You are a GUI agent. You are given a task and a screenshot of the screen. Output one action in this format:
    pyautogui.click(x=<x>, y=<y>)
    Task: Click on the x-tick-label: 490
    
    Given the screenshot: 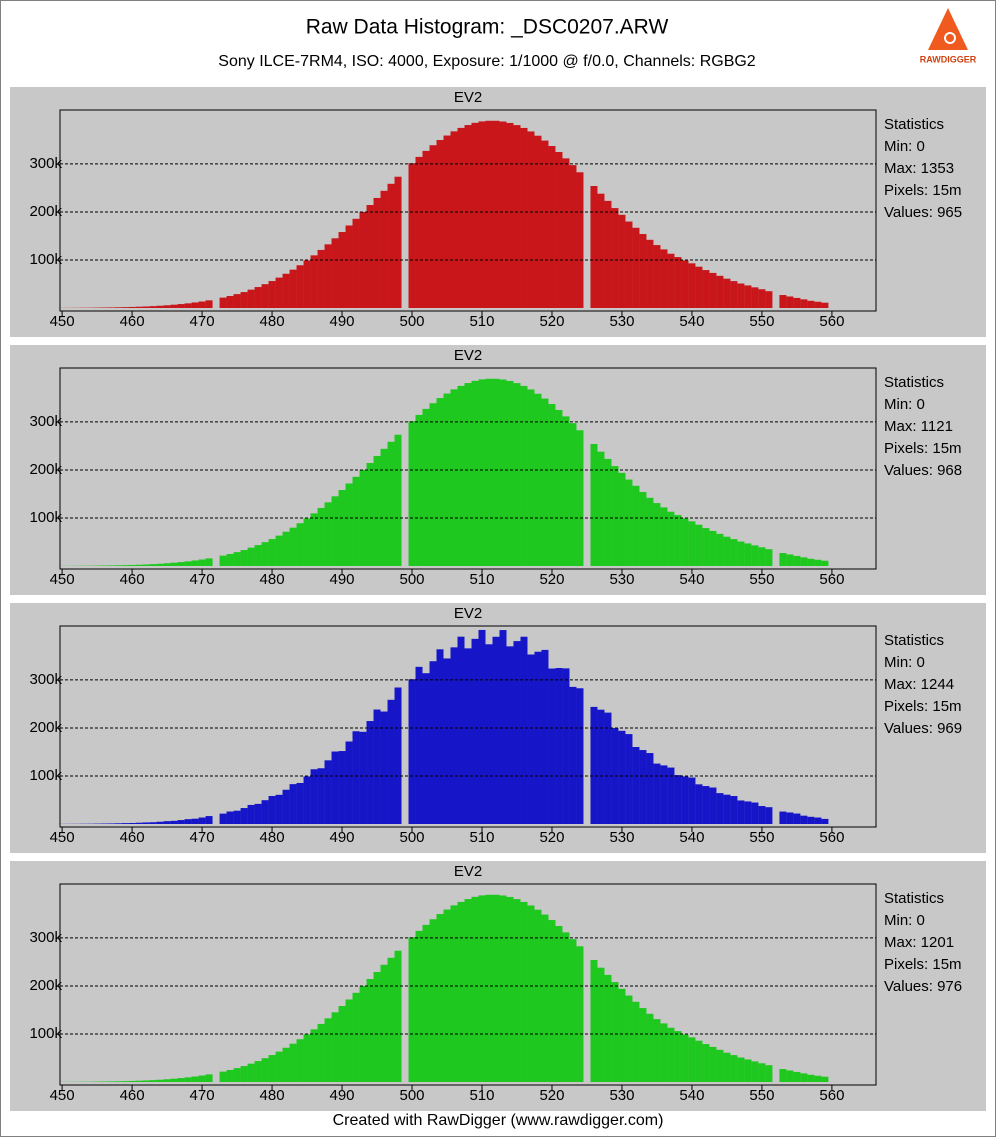 What is the action you would take?
    pyautogui.click(x=342, y=837)
    